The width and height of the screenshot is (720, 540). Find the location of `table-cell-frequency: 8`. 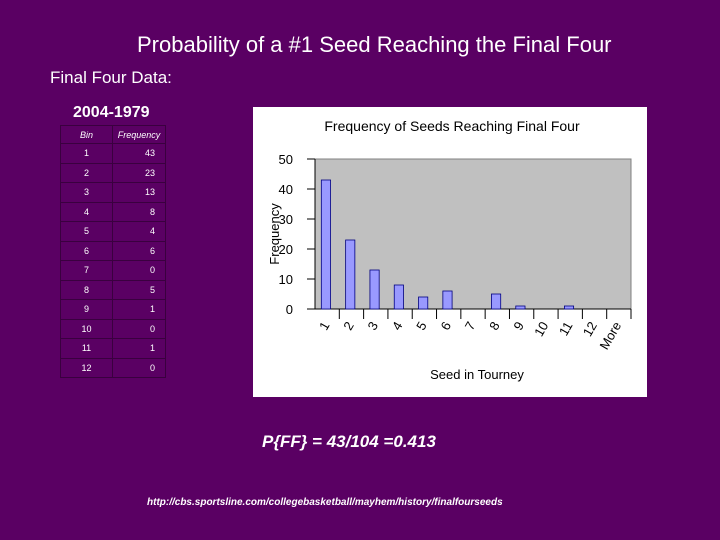

table-cell-frequency: 8 is located at coordinates (139, 211).